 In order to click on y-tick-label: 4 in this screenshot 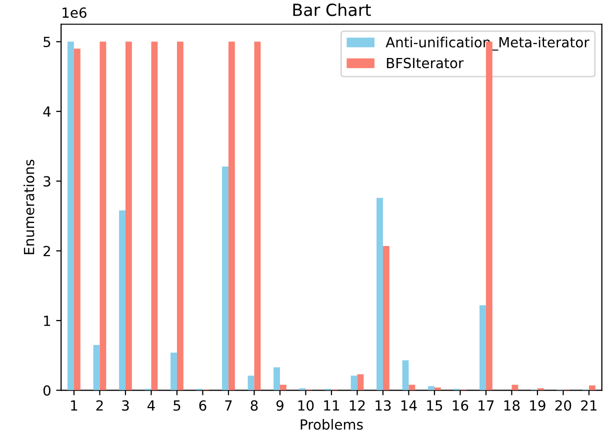, I will do `click(47, 111)`.